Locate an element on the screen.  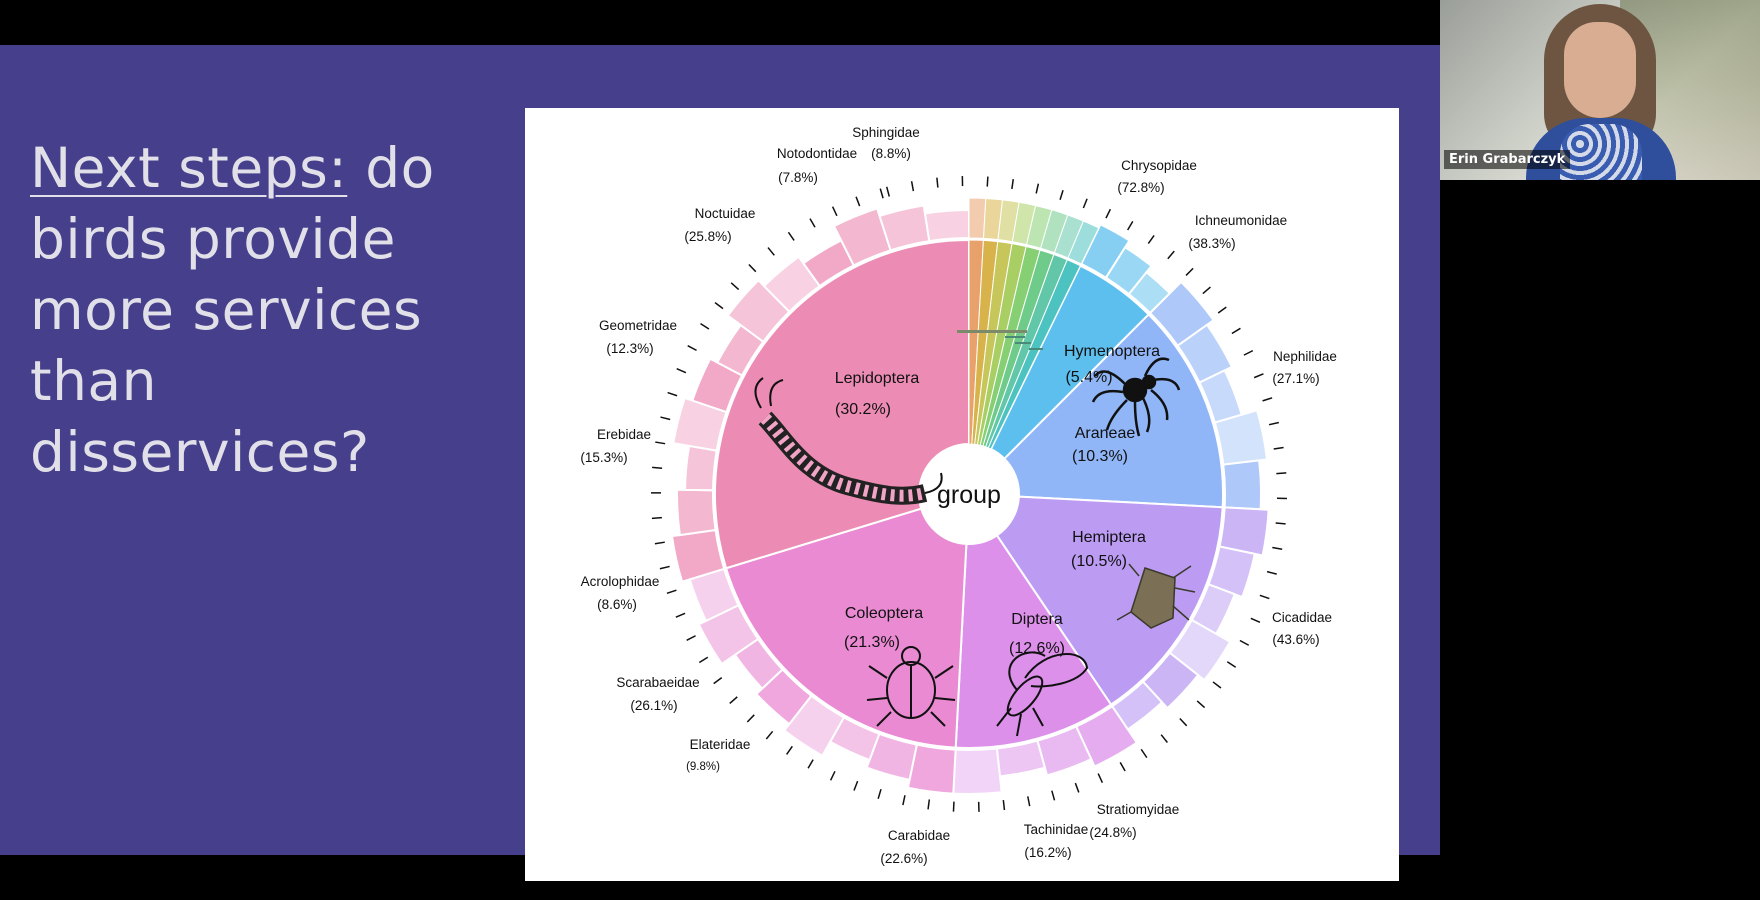
order-pct-hemiptera: (10.5%) is located at coordinates (1099, 561).